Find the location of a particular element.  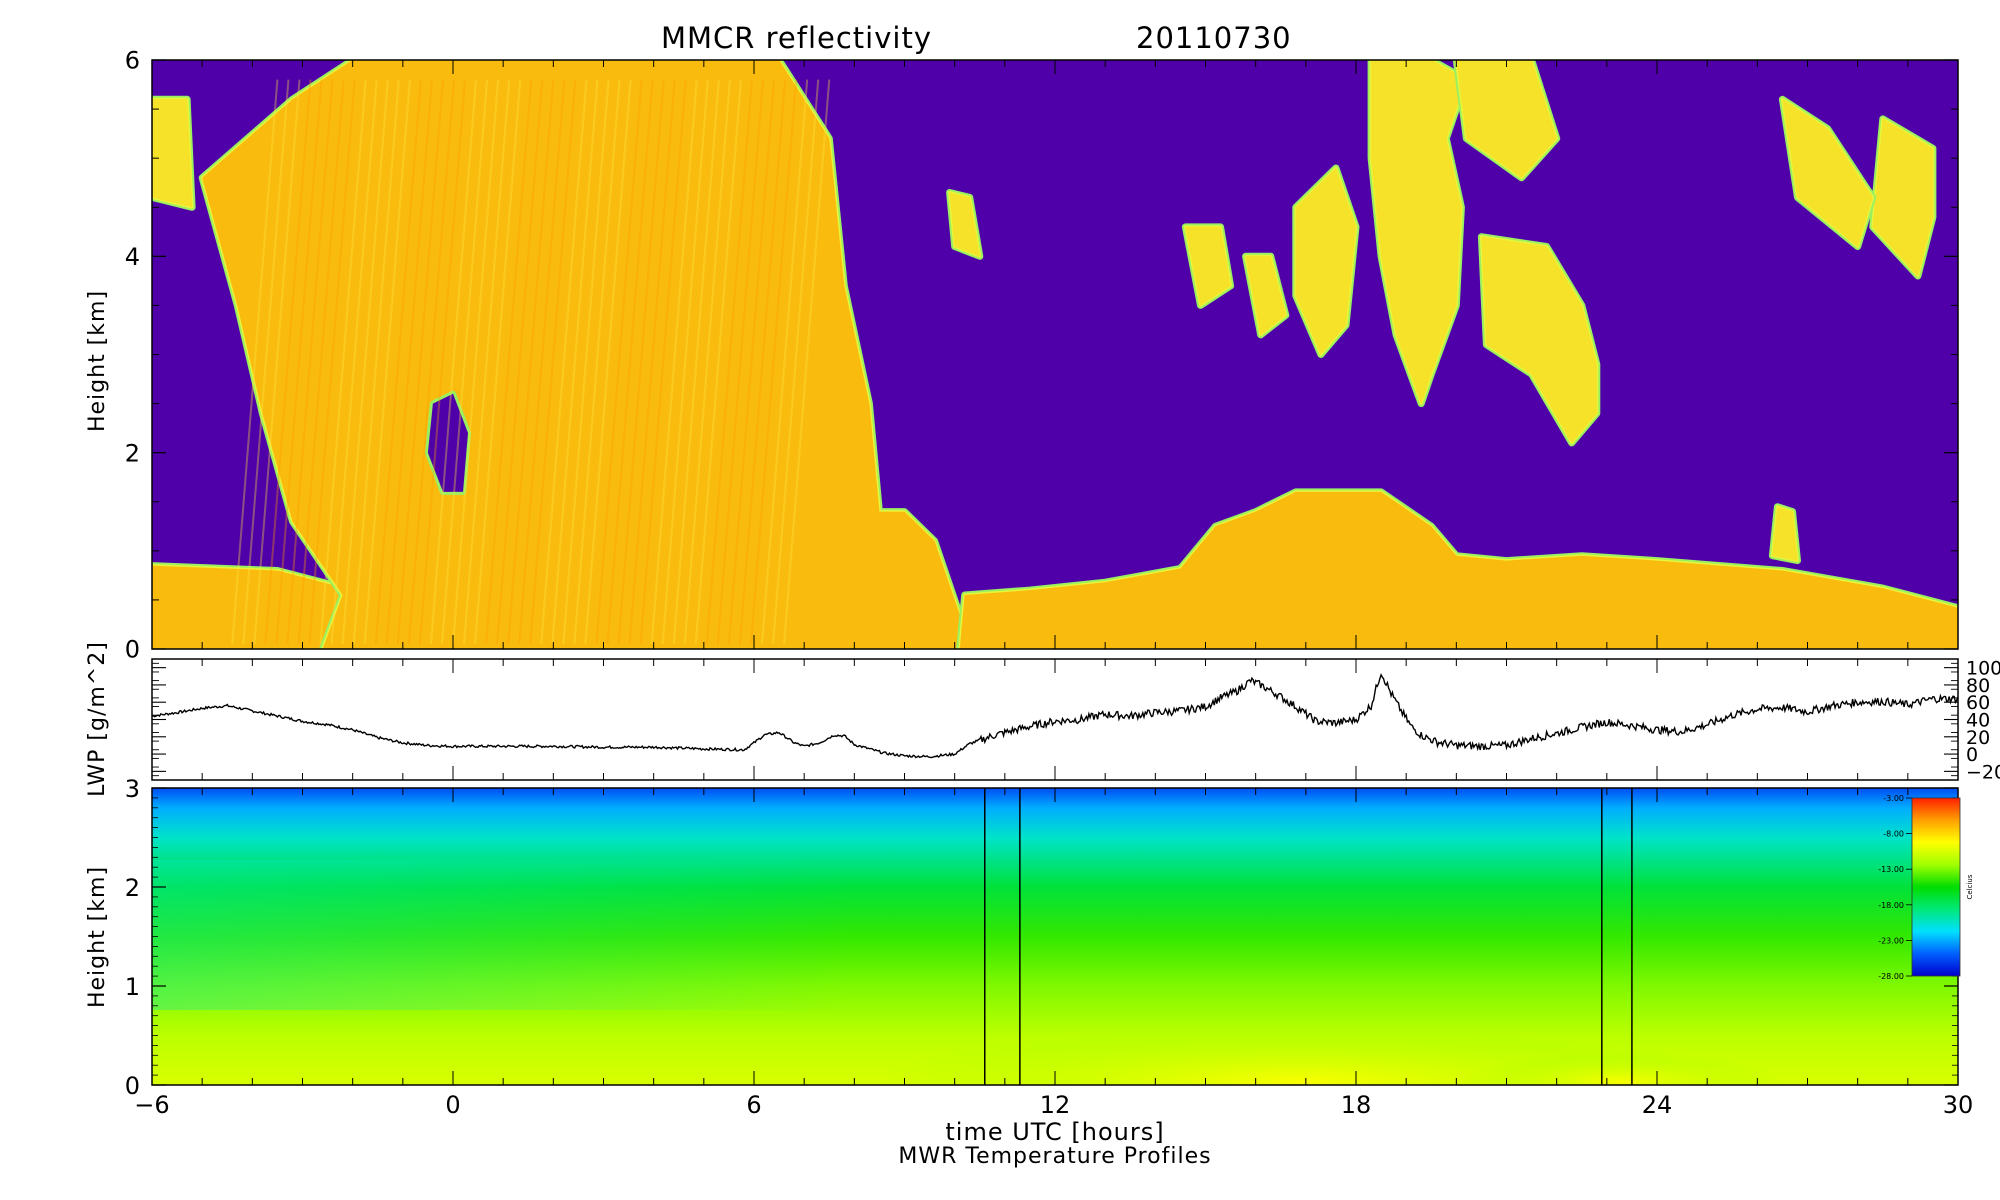

temperature-y-label: Height [km] is located at coordinates (97, 937).